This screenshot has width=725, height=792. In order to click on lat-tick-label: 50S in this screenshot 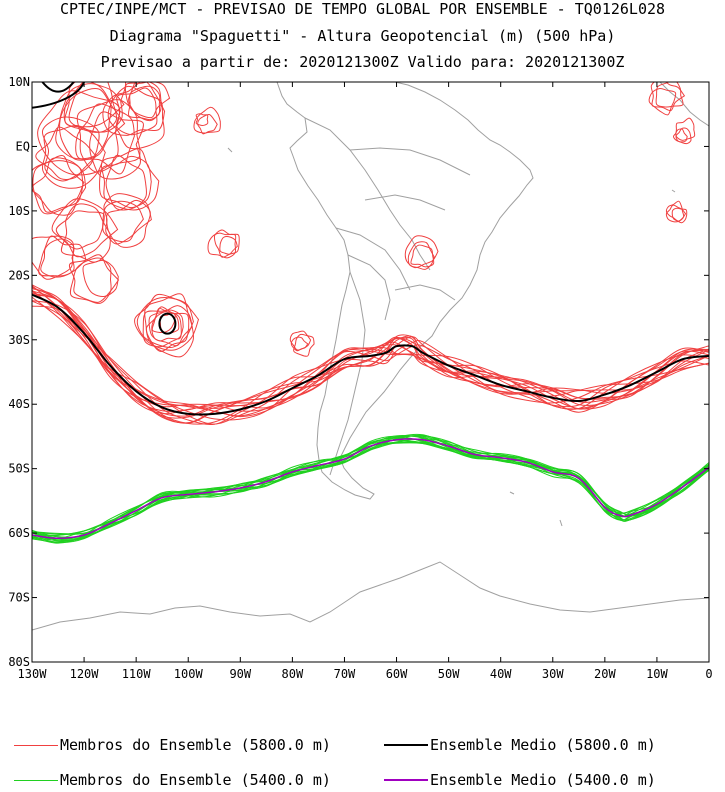, I will do `click(19, 469)`.